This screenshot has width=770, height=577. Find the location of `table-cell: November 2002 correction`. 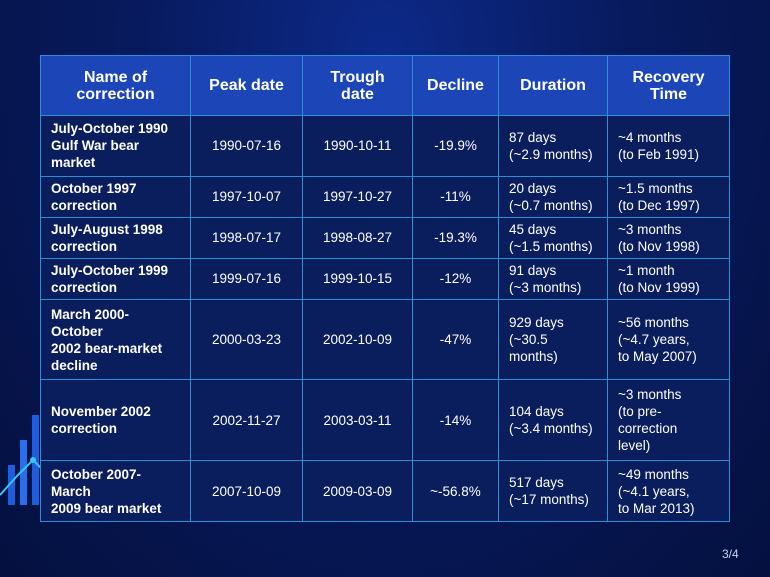

table-cell: November 2002 correction is located at coordinates (115, 420).